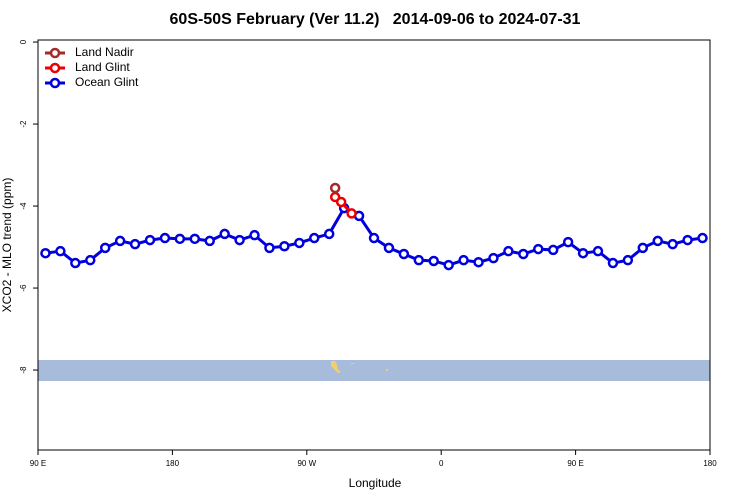  What do you see at coordinates (7, 245) in the screenshot?
I see `y-axis-label: XCO2 - MLO trend (ppm)` at bounding box center [7, 245].